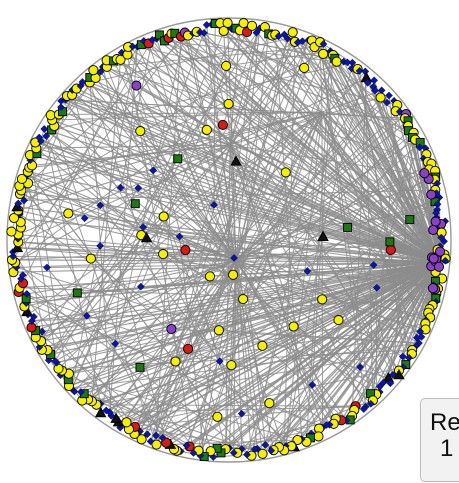  What do you see at coordinates (236, 160) in the screenshot?
I see `black-triangle-node` at bounding box center [236, 160].